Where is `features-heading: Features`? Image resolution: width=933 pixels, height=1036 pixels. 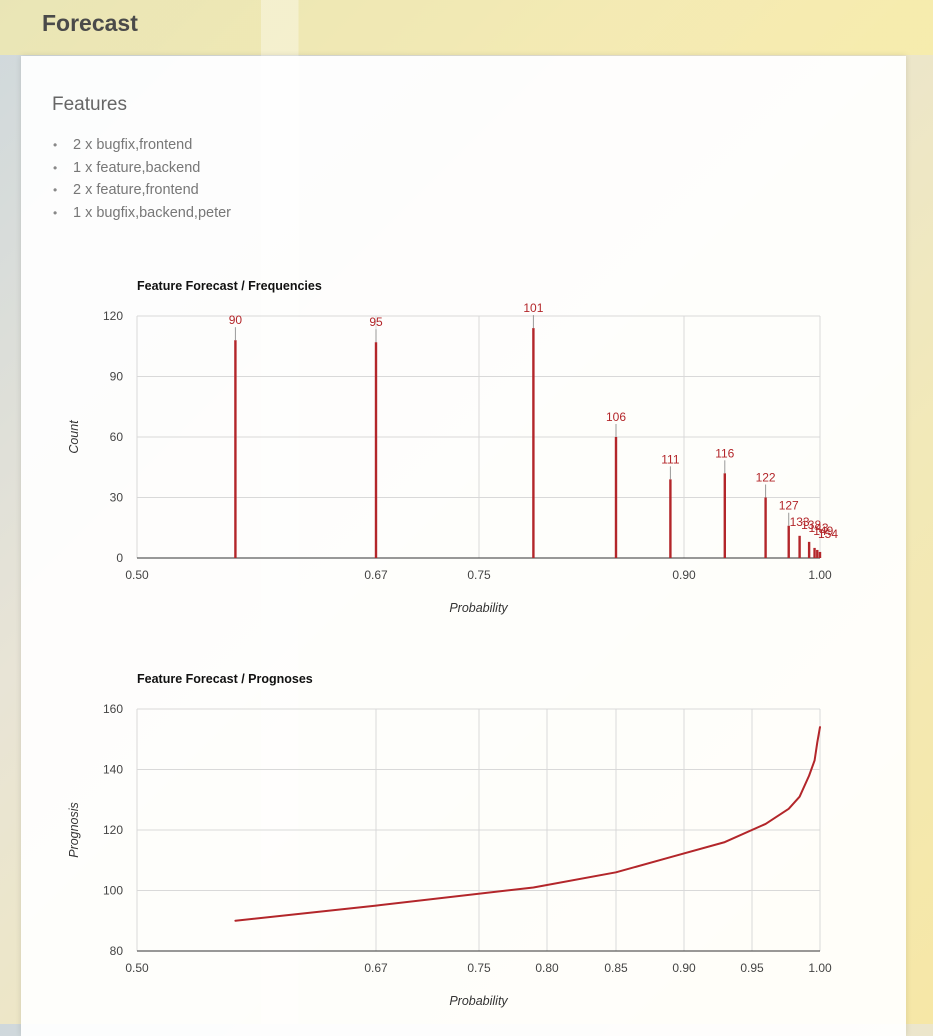
features-heading: Features is located at coordinates (89, 104).